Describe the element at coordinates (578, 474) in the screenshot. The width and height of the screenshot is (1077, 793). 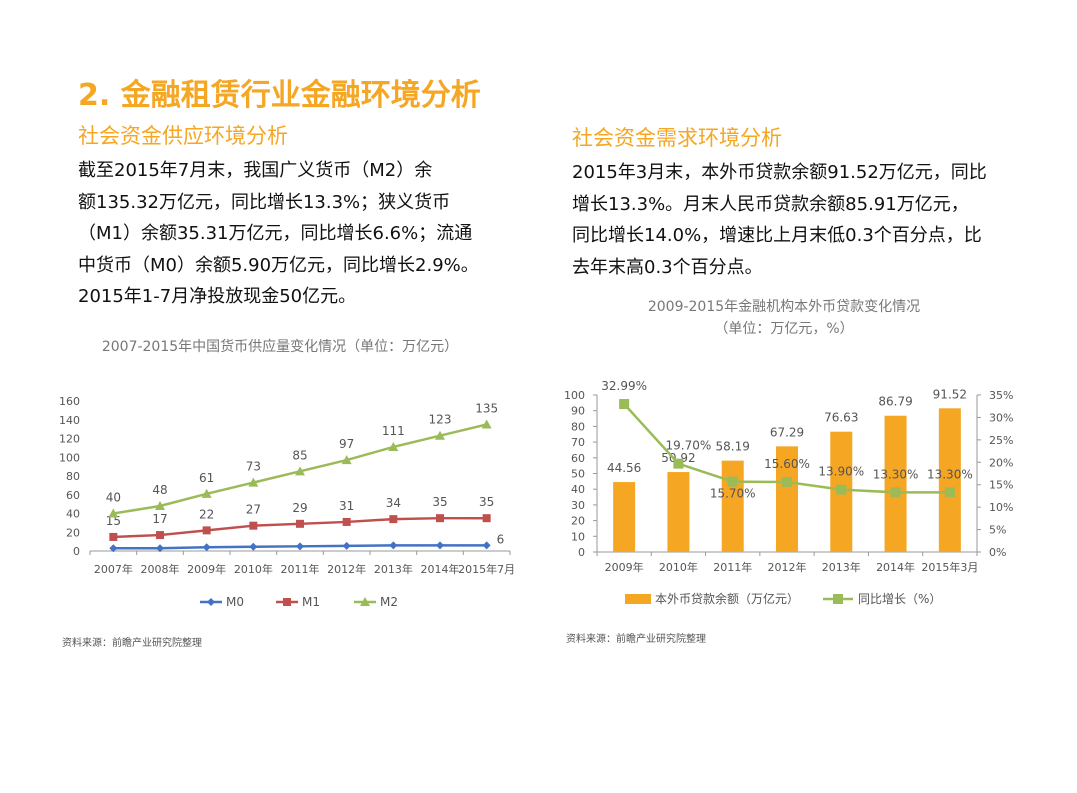
I see `left-y-tick-label: 50` at that location.